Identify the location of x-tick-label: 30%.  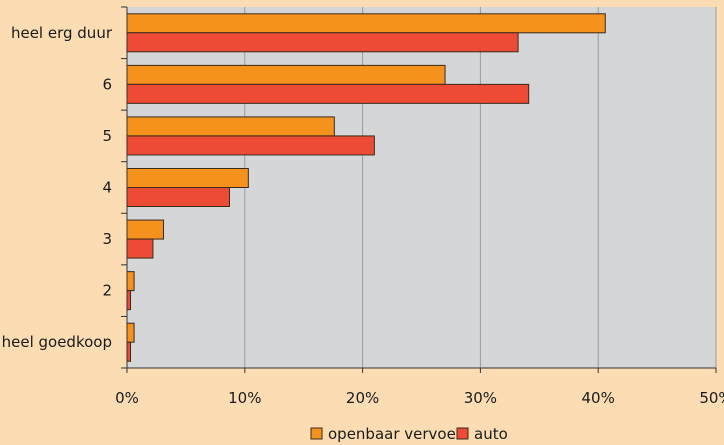
(480, 398).